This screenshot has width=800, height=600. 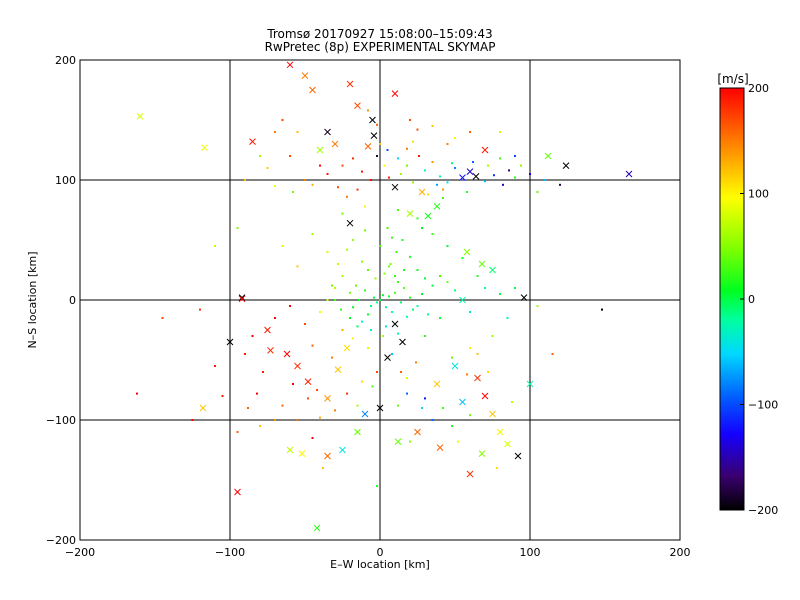 What do you see at coordinates (380, 564) in the screenshot?
I see `x-axis-label: E–W location [km]` at bounding box center [380, 564].